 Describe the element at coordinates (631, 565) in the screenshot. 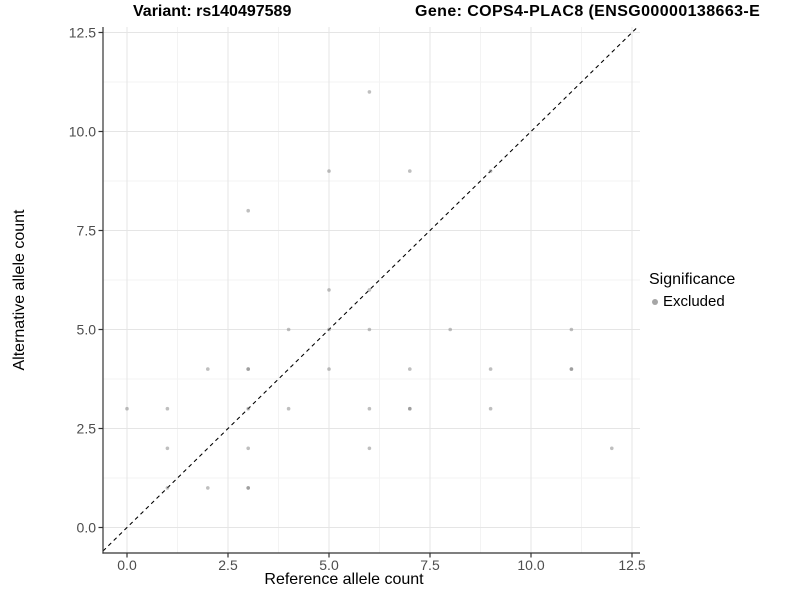

I see `x-tick-label: 12.5` at that location.